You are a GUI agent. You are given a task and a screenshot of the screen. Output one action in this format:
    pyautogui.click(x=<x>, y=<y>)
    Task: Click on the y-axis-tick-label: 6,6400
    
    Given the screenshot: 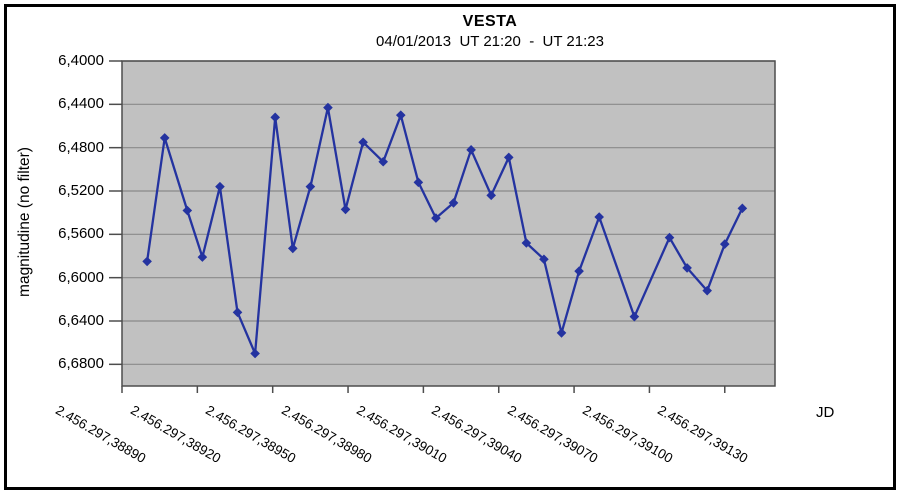 What is the action you would take?
    pyautogui.click(x=81, y=320)
    